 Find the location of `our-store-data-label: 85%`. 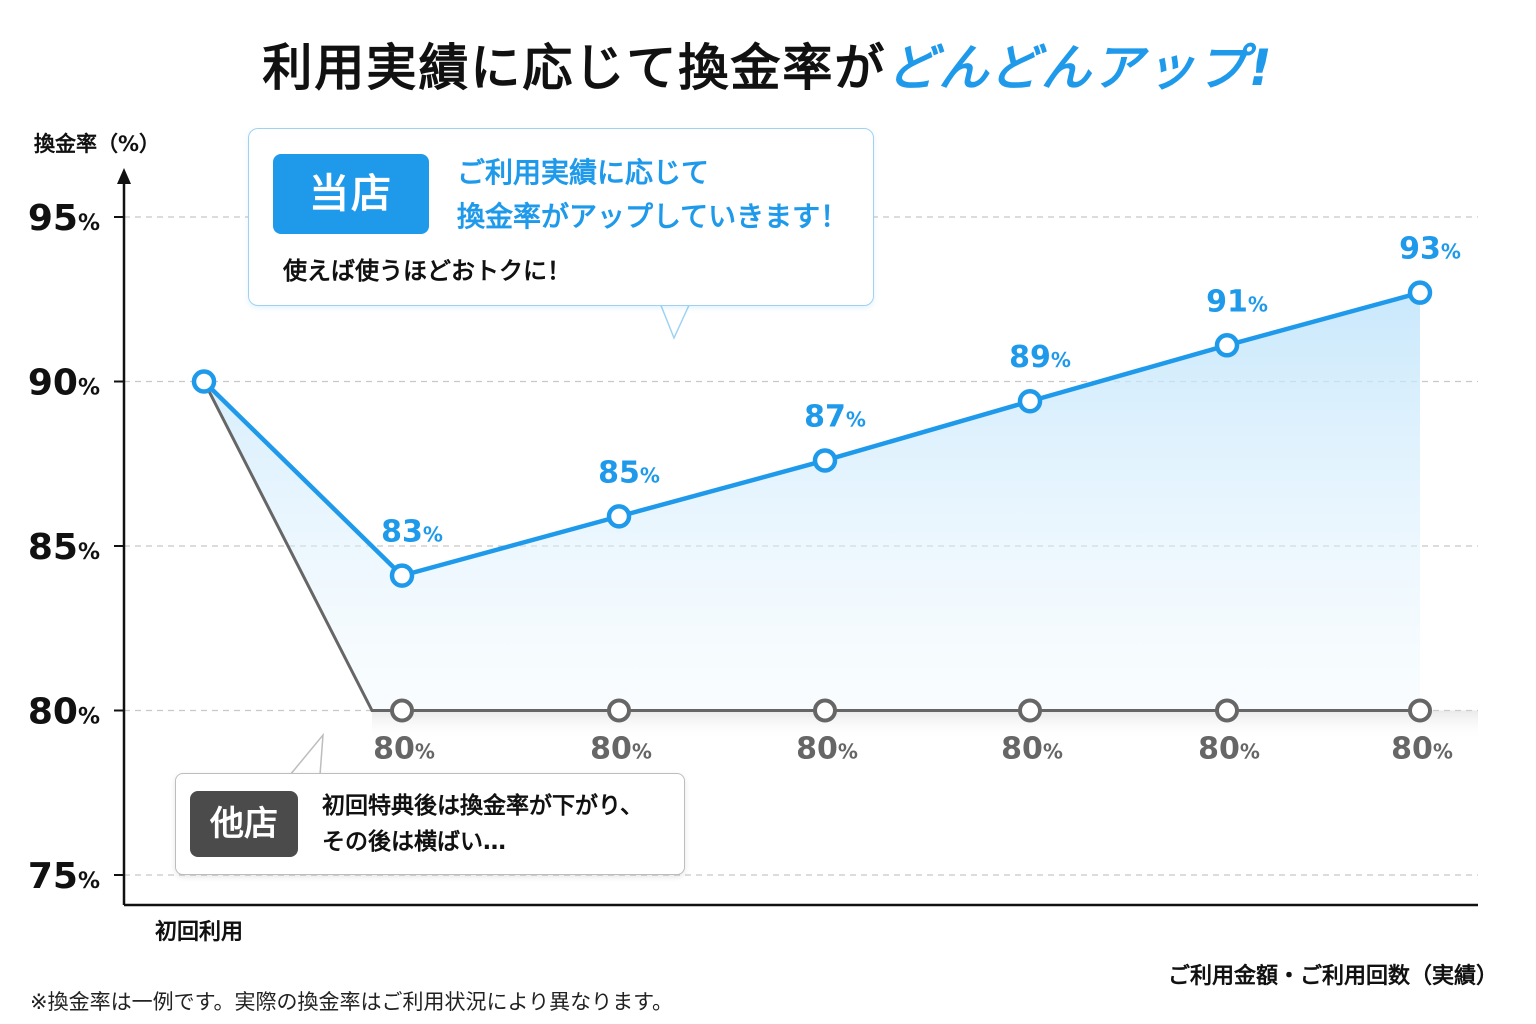

our-store-data-label: 85% is located at coordinates (629, 472).